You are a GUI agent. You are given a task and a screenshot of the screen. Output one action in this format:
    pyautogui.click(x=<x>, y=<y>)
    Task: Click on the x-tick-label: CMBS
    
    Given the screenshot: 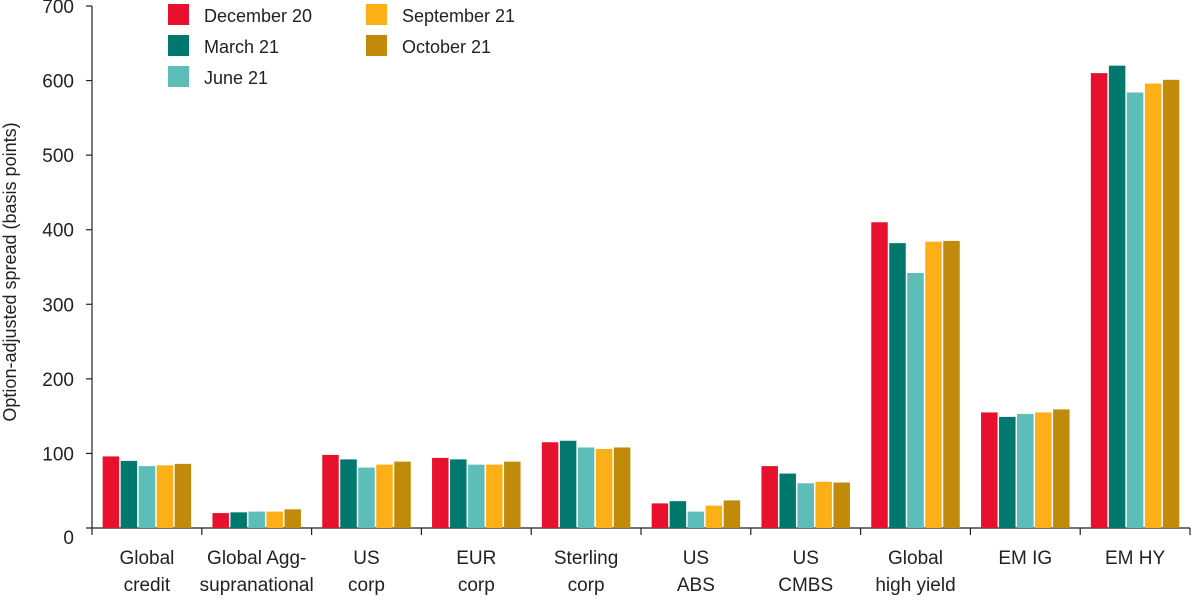 What is the action you would take?
    pyautogui.click(x=805, y=585)
    